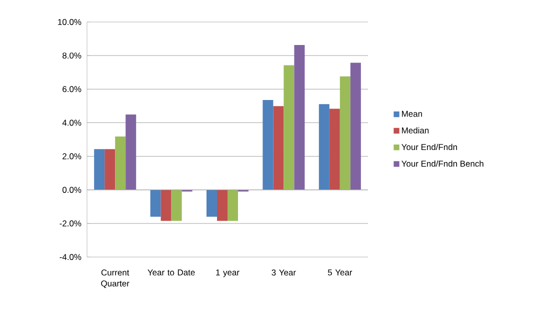 This screenshot has width=553, height=321. Describe the element at coordinates (71, 257) in the screenshot. I see `y-tick-label: -4.0%` at that location.